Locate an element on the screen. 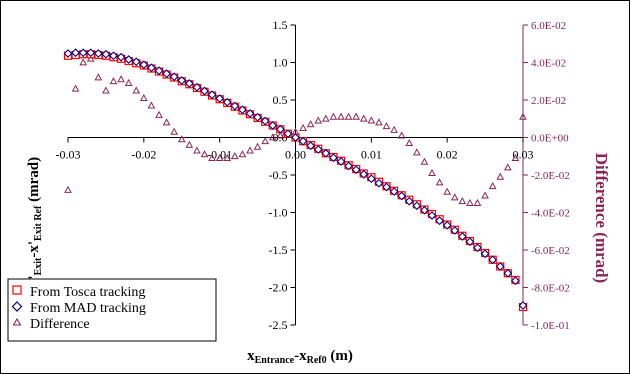 This screenshot has width=630, height=374. x-tick-labels: -0.03 -0.02 -0.01 0.00 0.01 0.02 0.03 is located at coordinates (295, 155).